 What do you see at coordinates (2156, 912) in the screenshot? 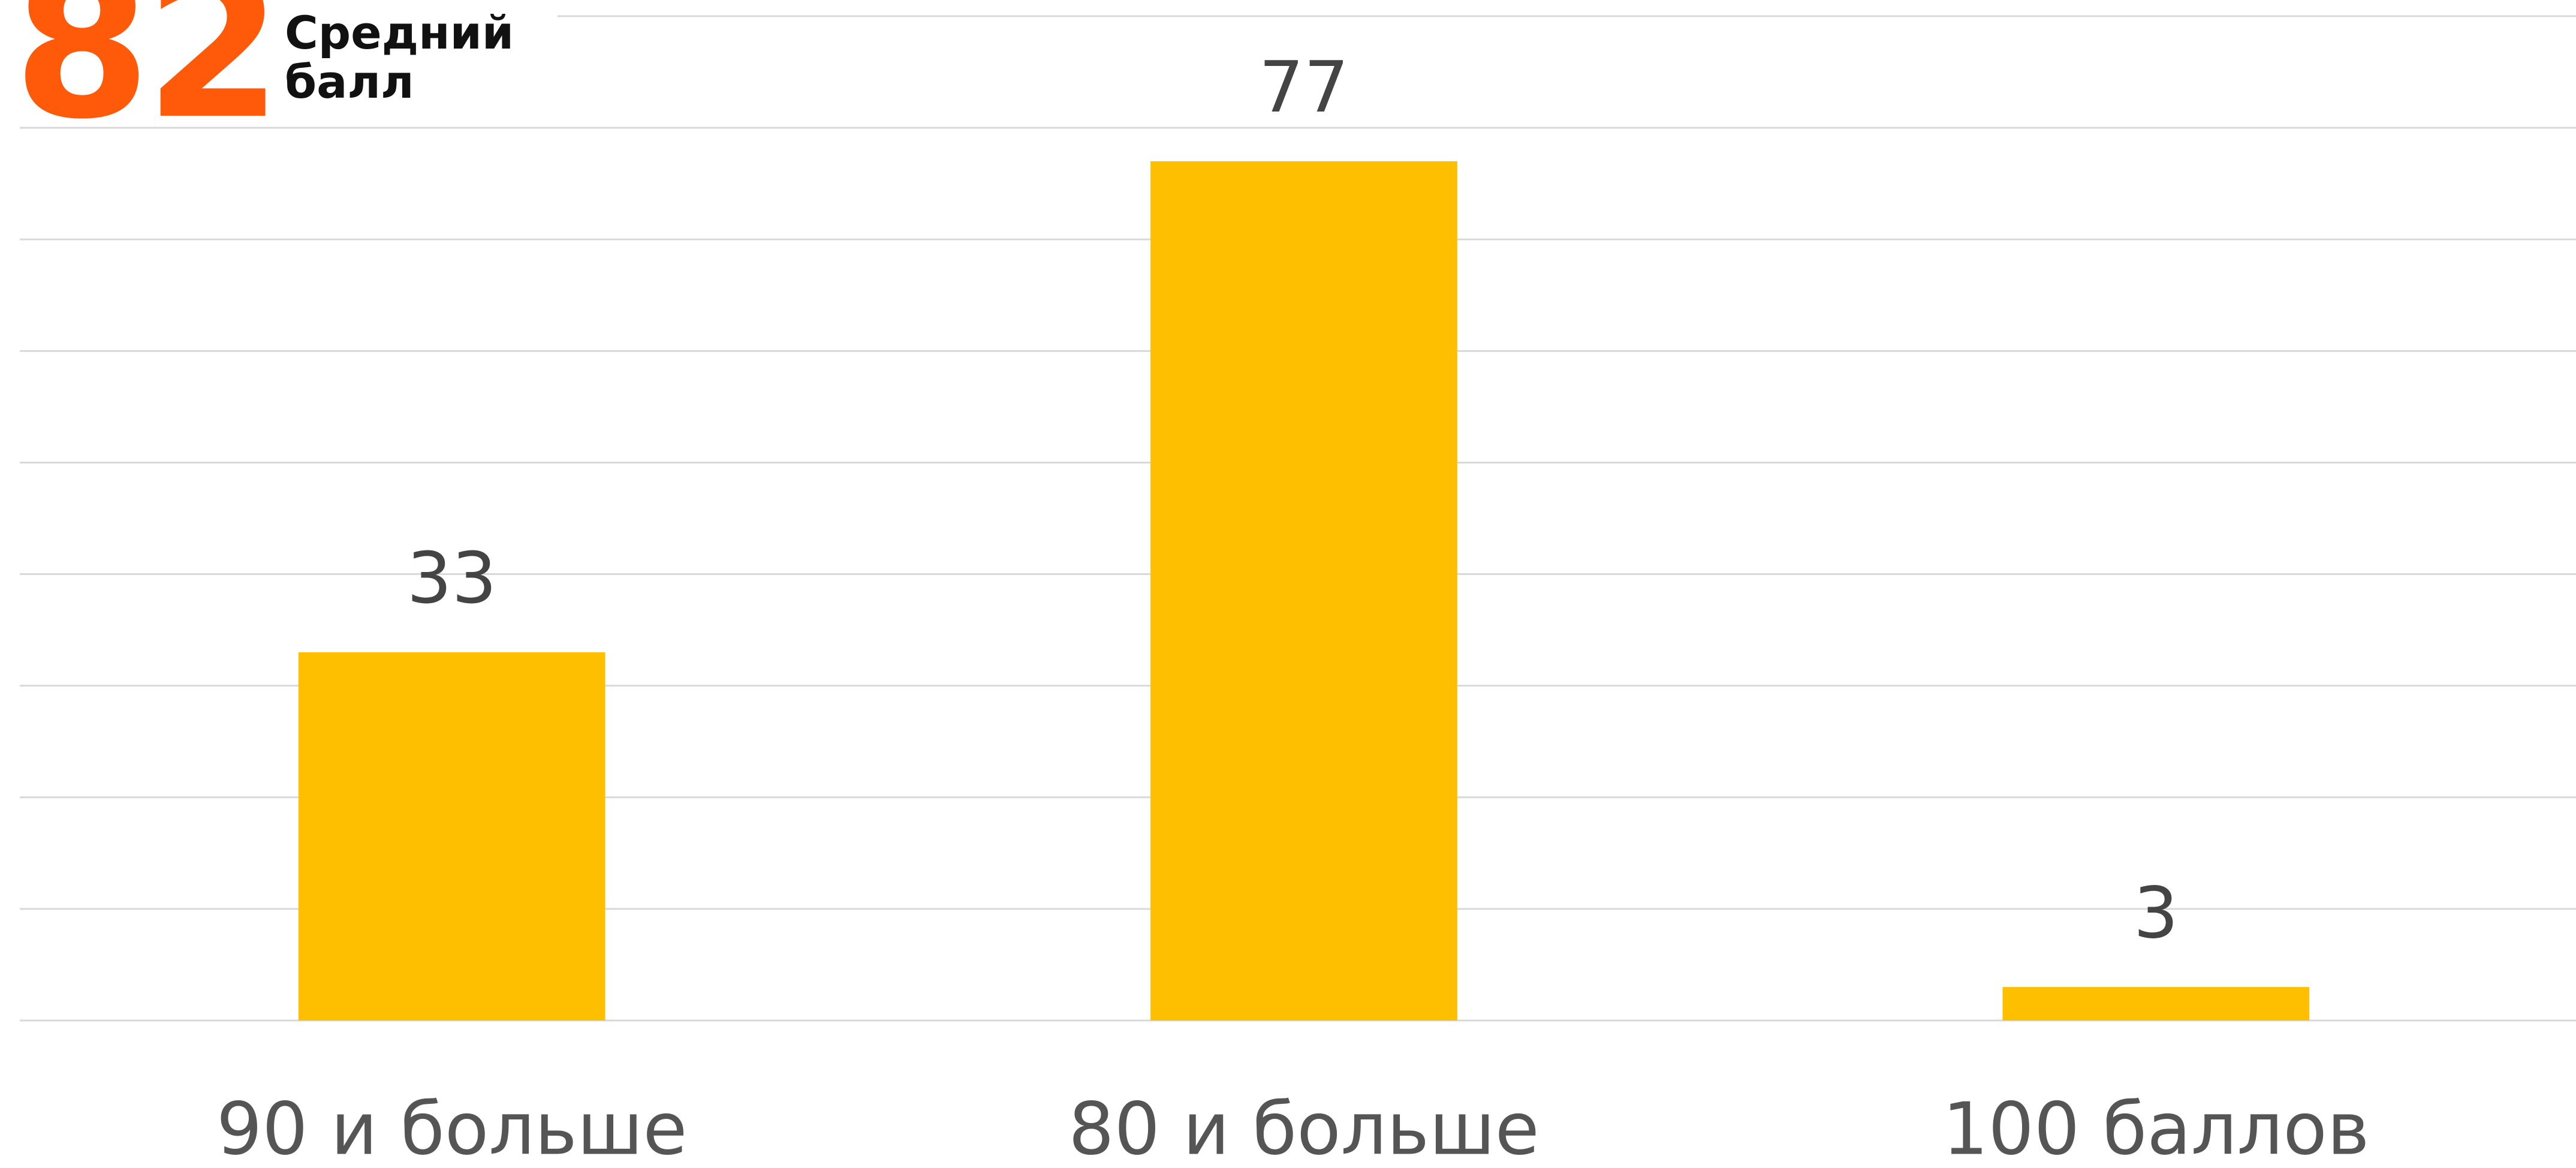
I see `value-label: 3` at bounding box center [2156, 912].